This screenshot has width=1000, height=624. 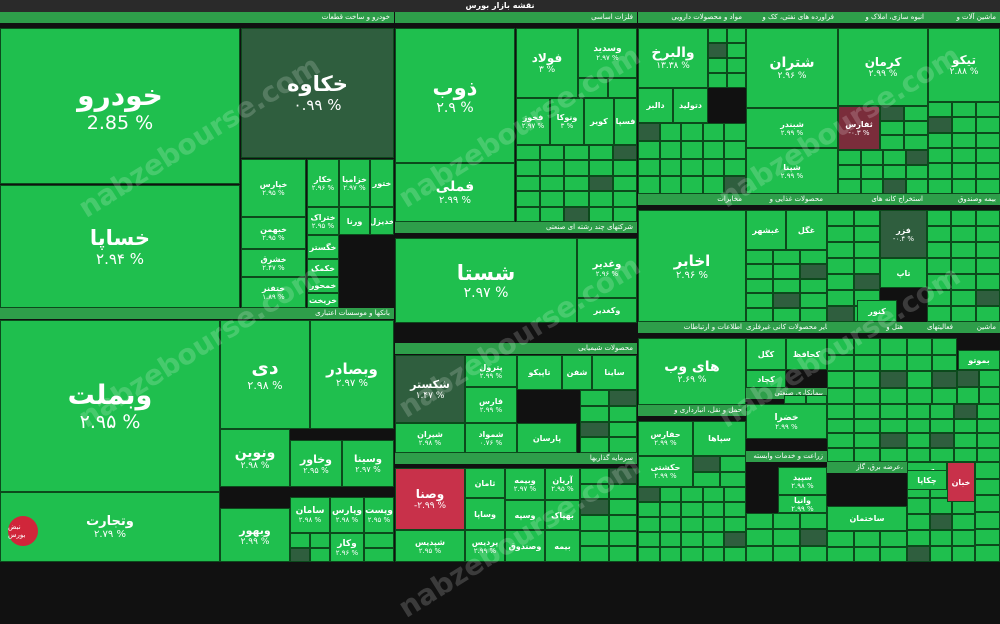 What do you see at coordinates (692, 17) in the screenshot?
I see `sector-header: مواد و محصولات دارویی` at bounding box center [692, 17].